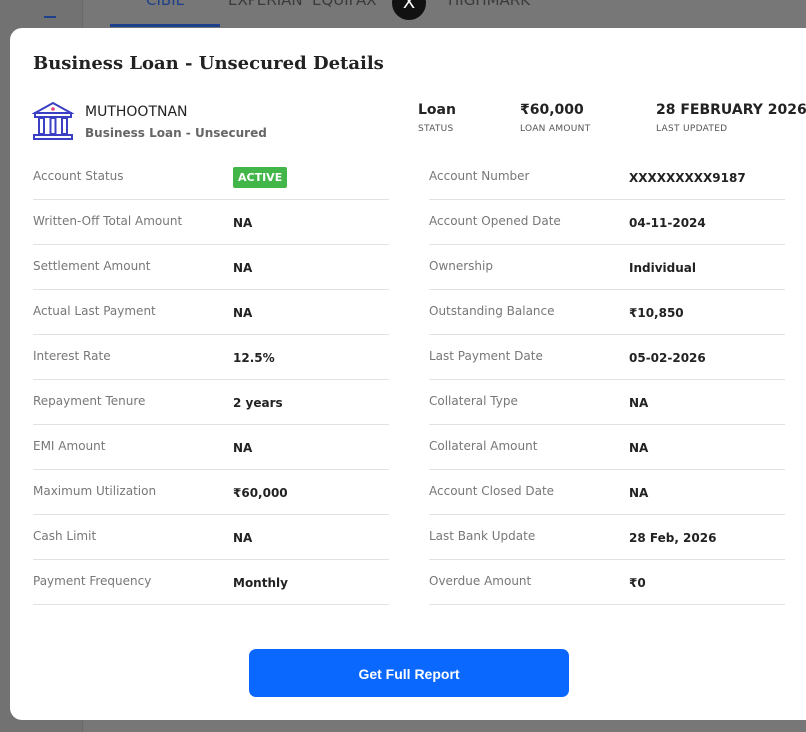 Image resolution: width=806 pixels, height=732 pixels. I want to click on detail-value: ₹10,850, so click(656, 313).